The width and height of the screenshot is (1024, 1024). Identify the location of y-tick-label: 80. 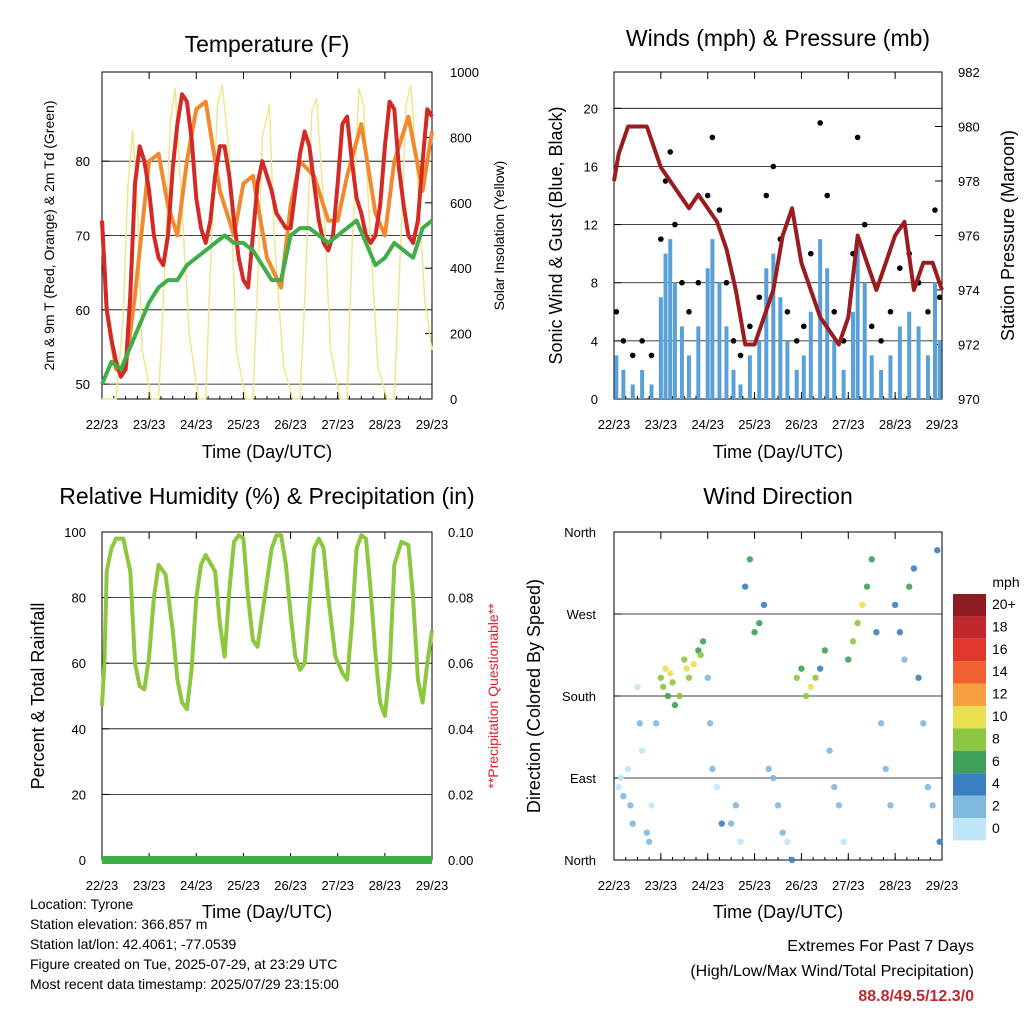
(83, 161).